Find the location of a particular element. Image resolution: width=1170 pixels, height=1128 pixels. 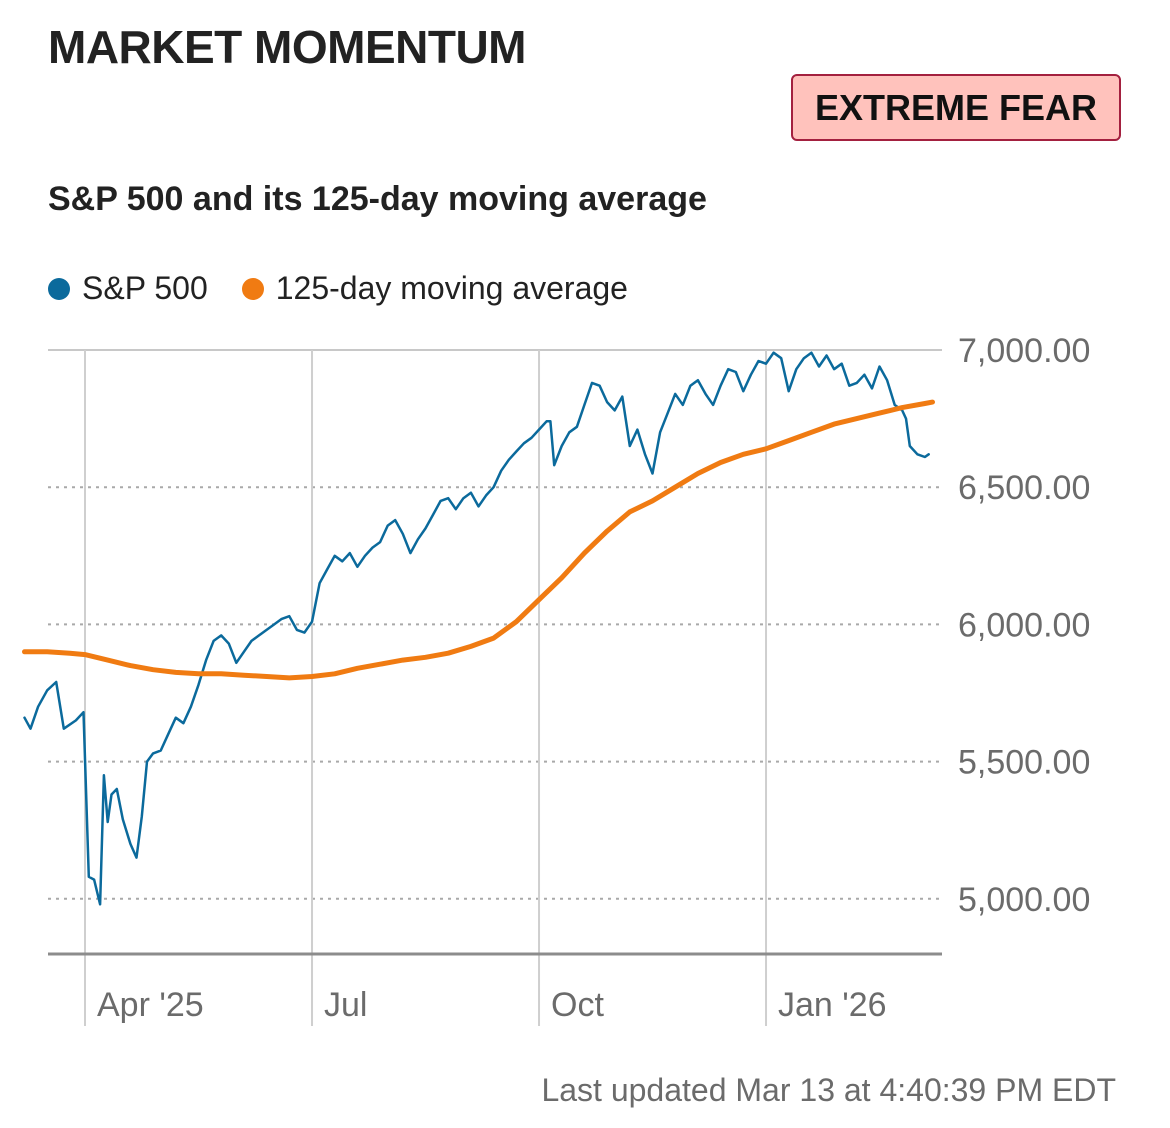

legend-item-moving-average: 125-day moving average is located at coordinates (434, 288).